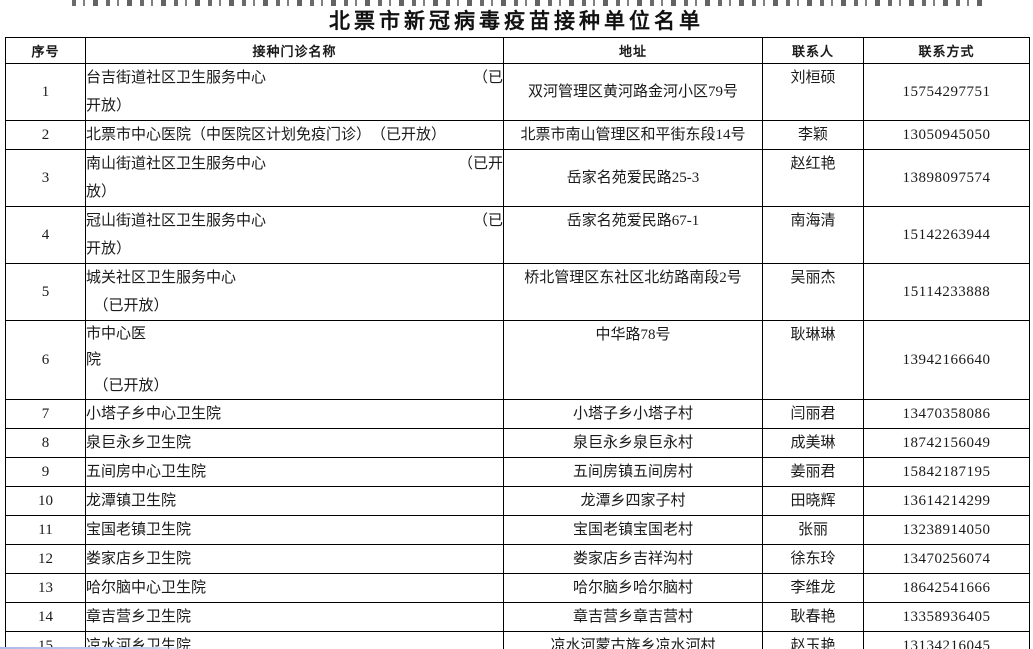  What do you see at coordinates (946, 50) in the screenshot?
I see `header-cell-4: 联系方式` at bounding box center [946, 50].